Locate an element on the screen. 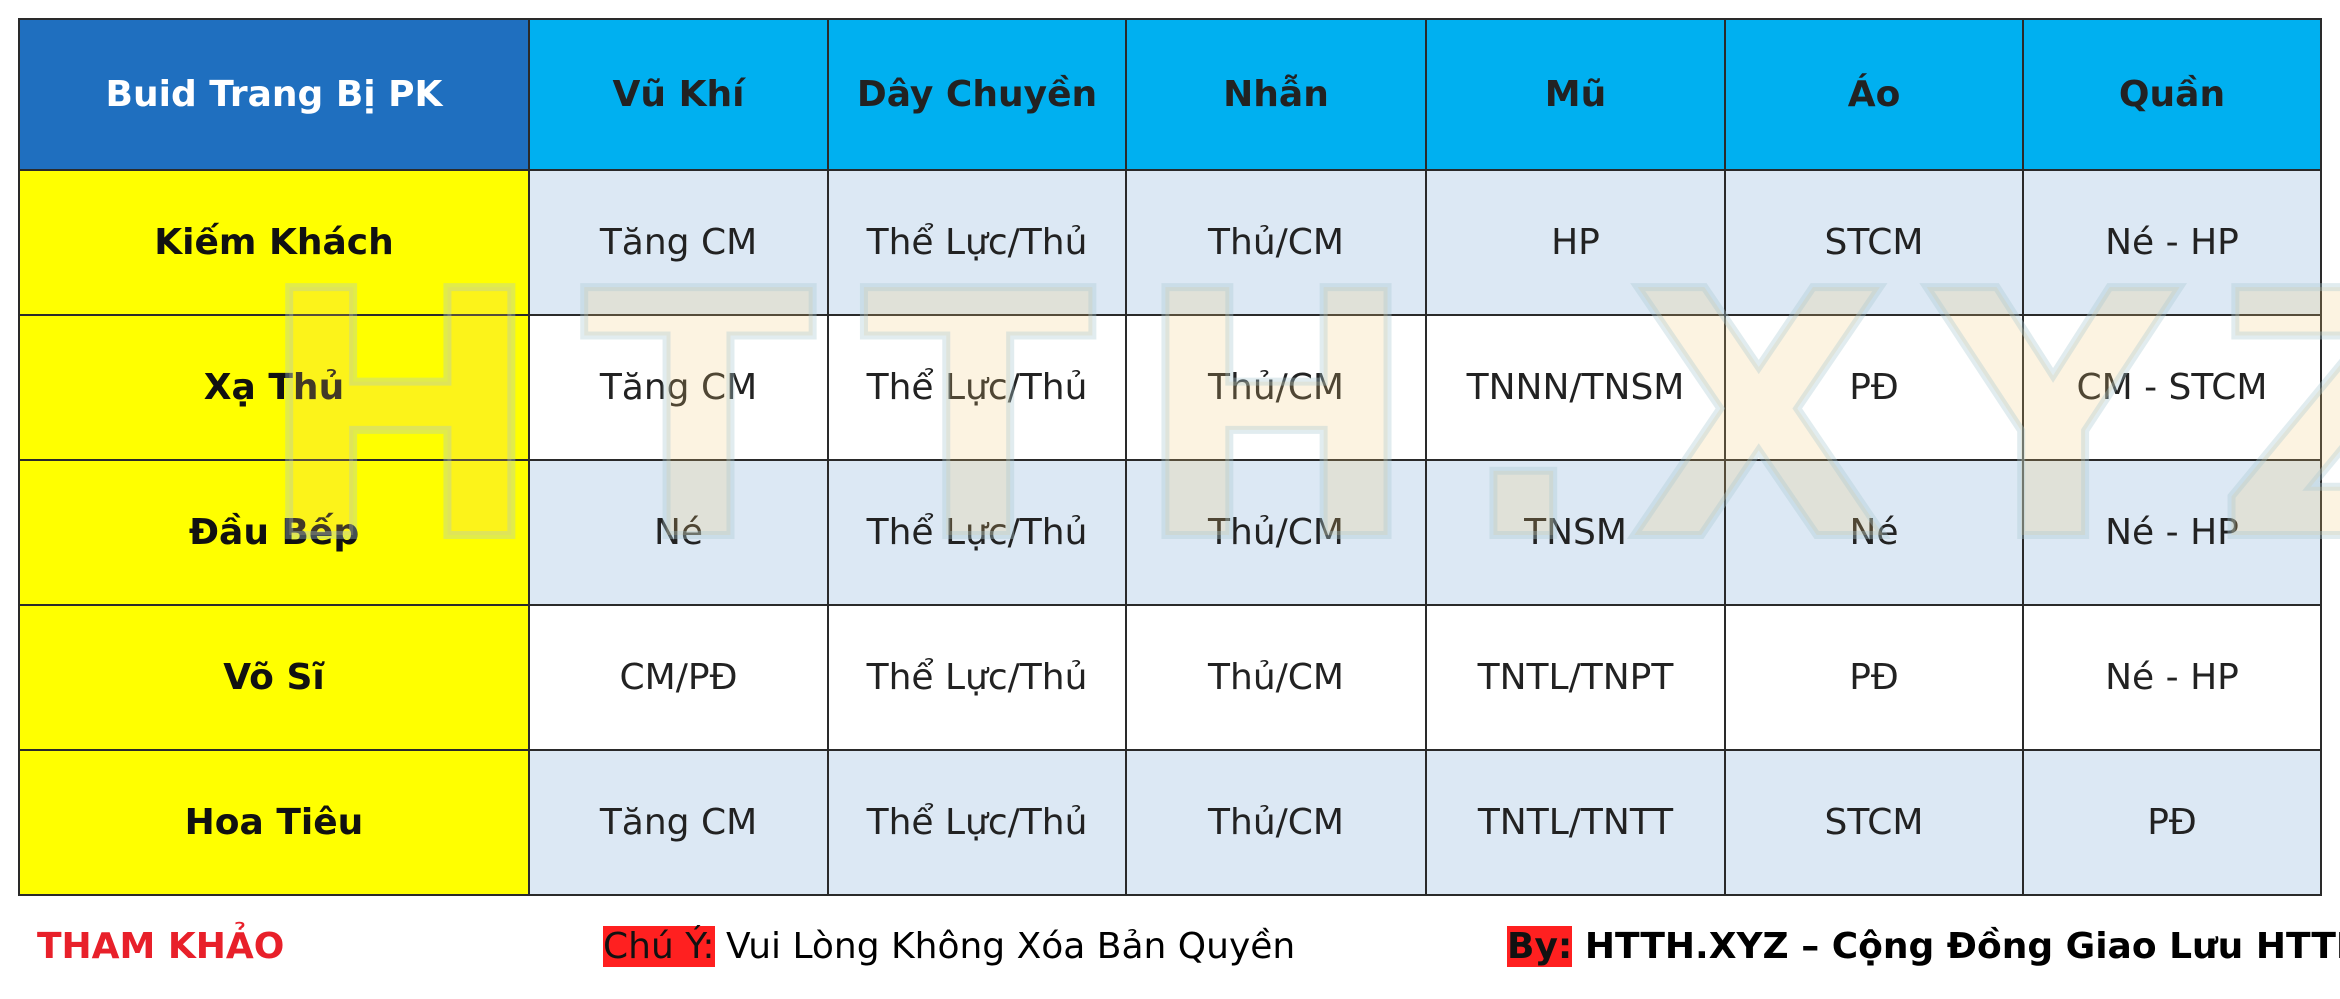 This screenshot has width=2340, height=999. row-label: Đầu Bếp is located at coordinates (274, 532).